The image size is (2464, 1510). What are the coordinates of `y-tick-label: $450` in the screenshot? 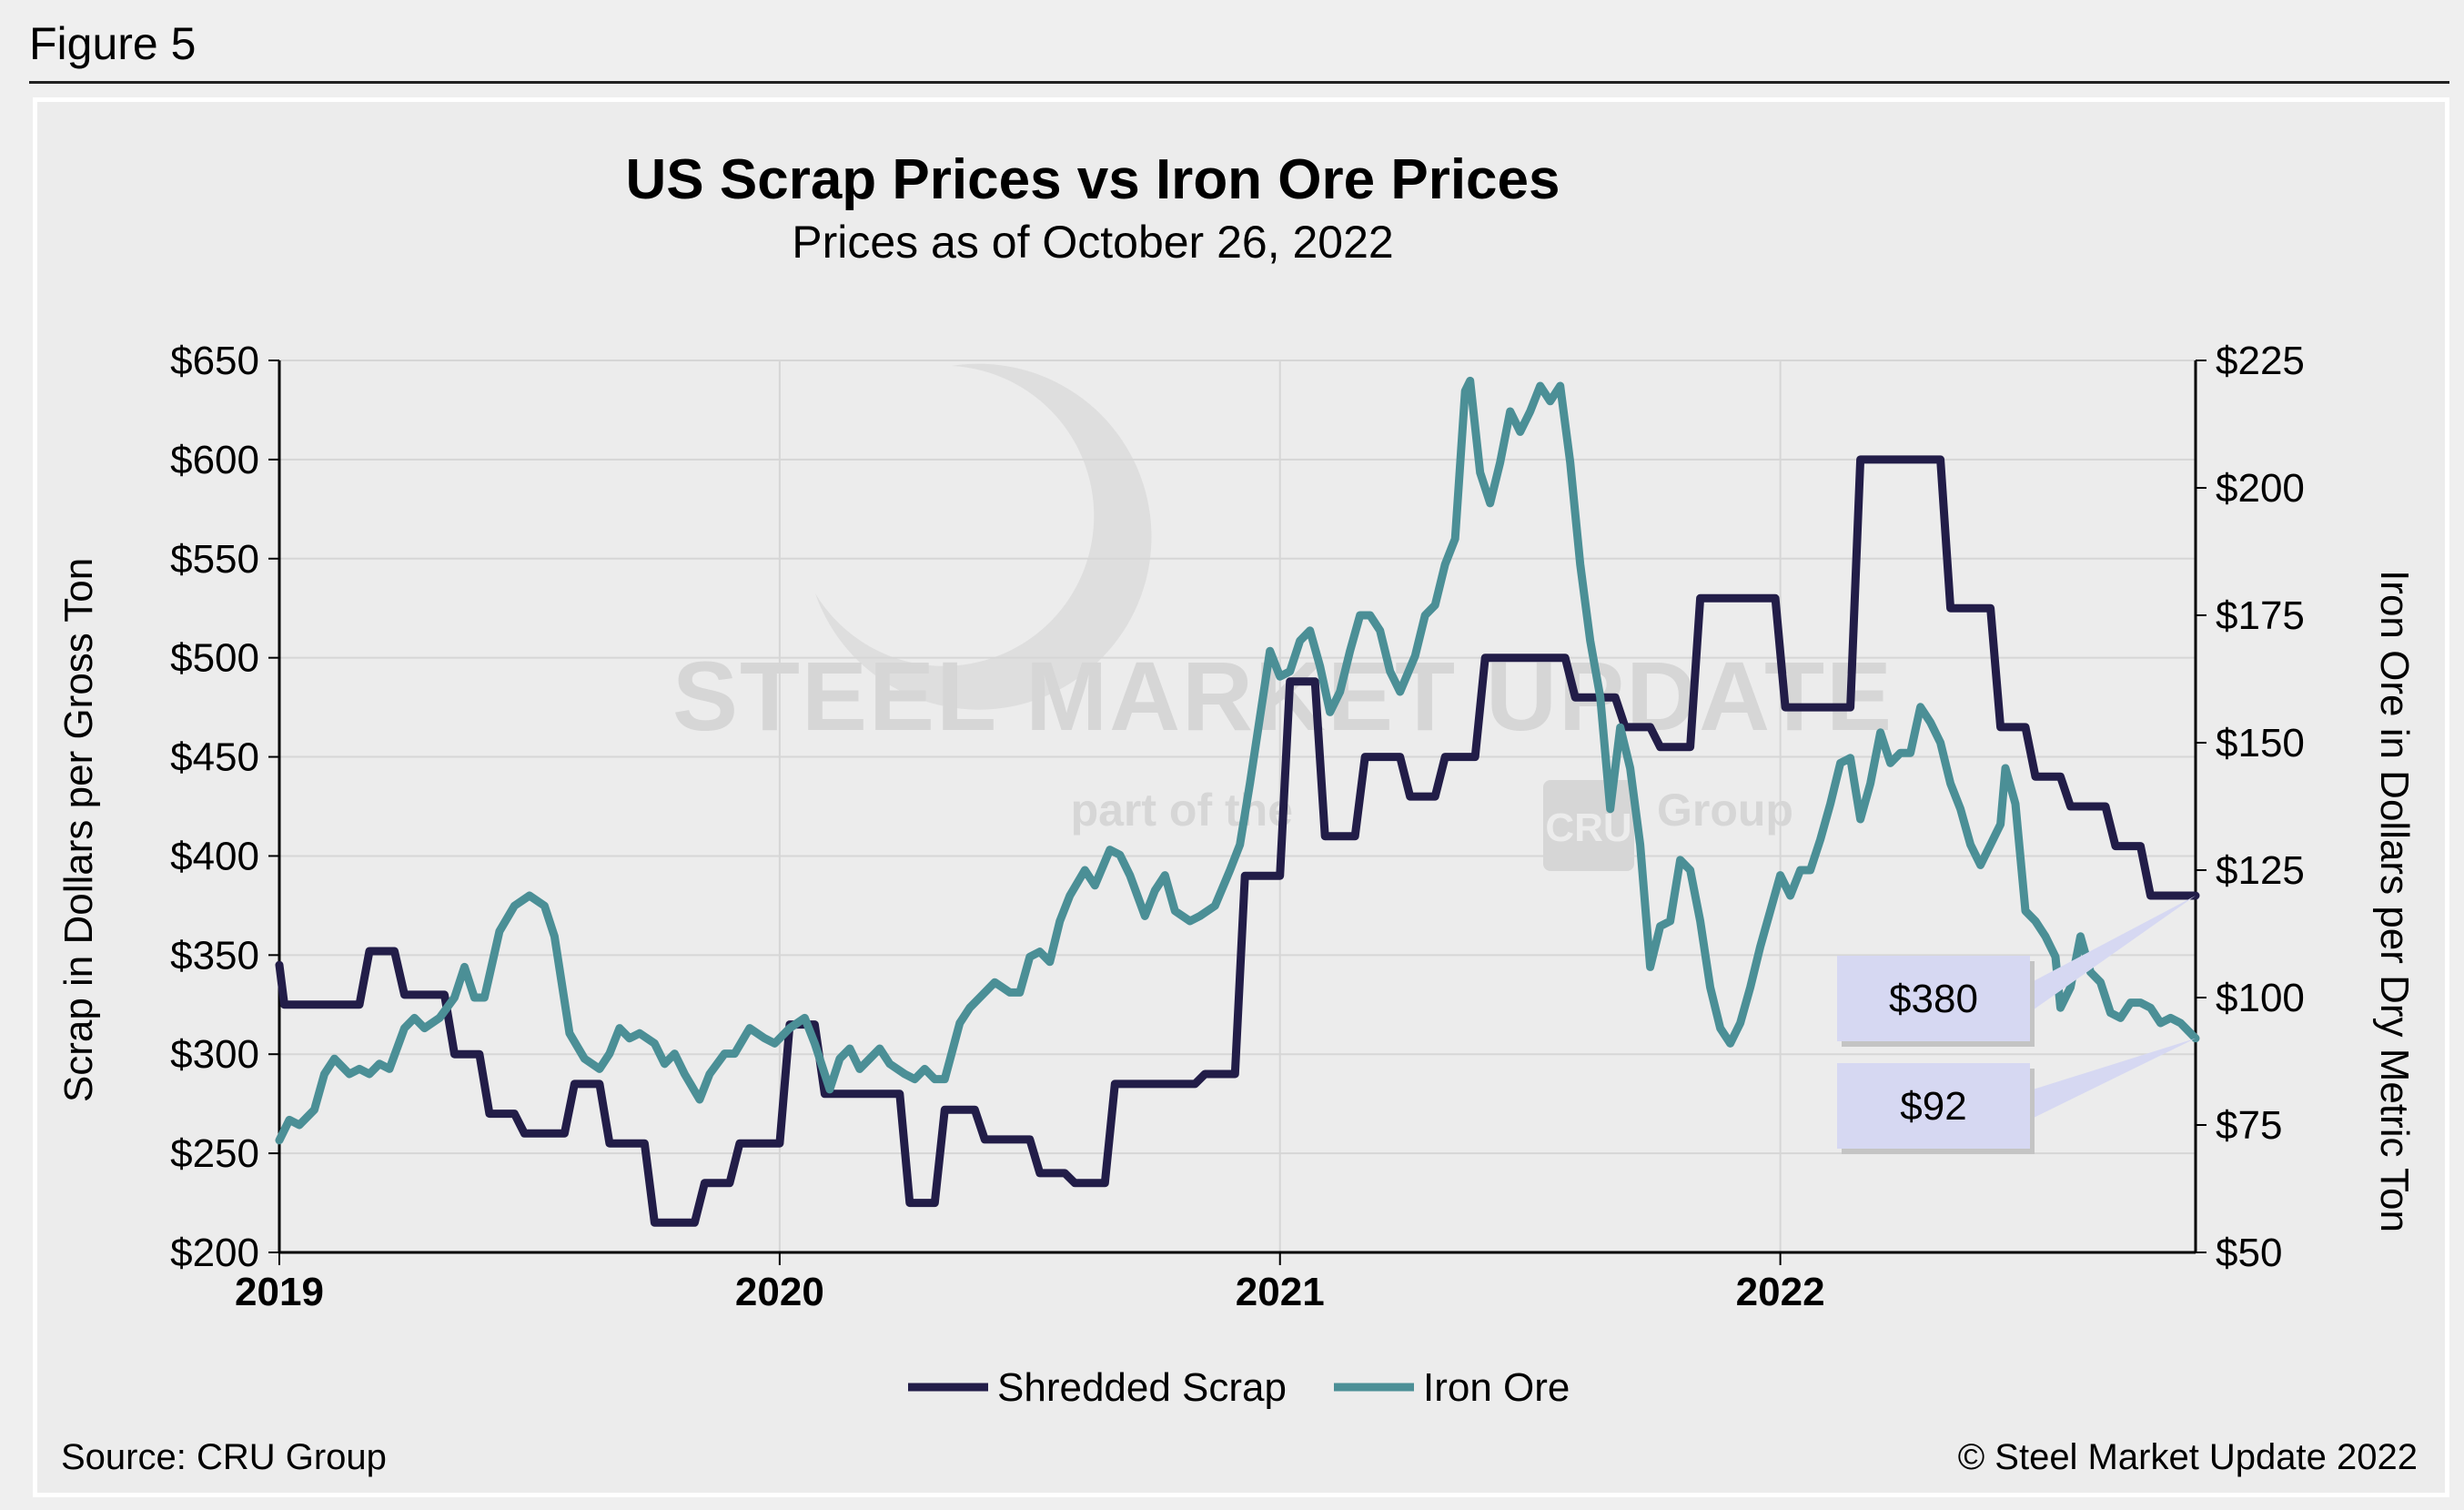 It's located at (214, 757).